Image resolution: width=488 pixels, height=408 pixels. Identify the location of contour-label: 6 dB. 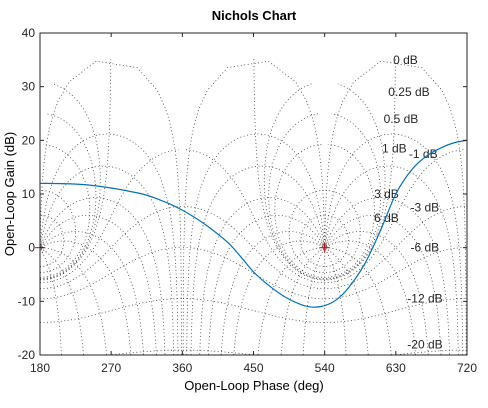
(386, 218).